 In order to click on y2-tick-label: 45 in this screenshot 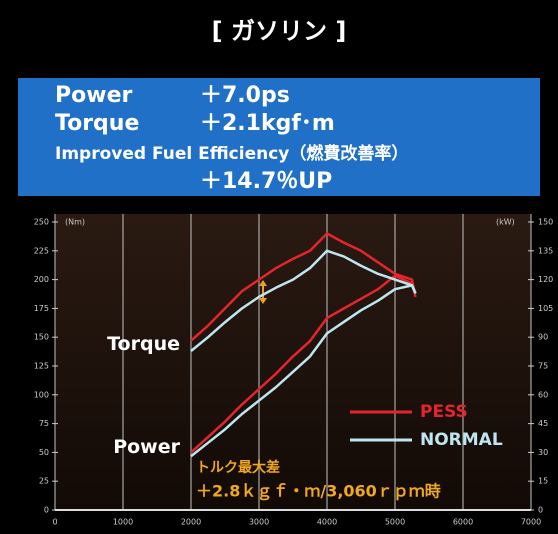, I will do `click(543, 423)`.